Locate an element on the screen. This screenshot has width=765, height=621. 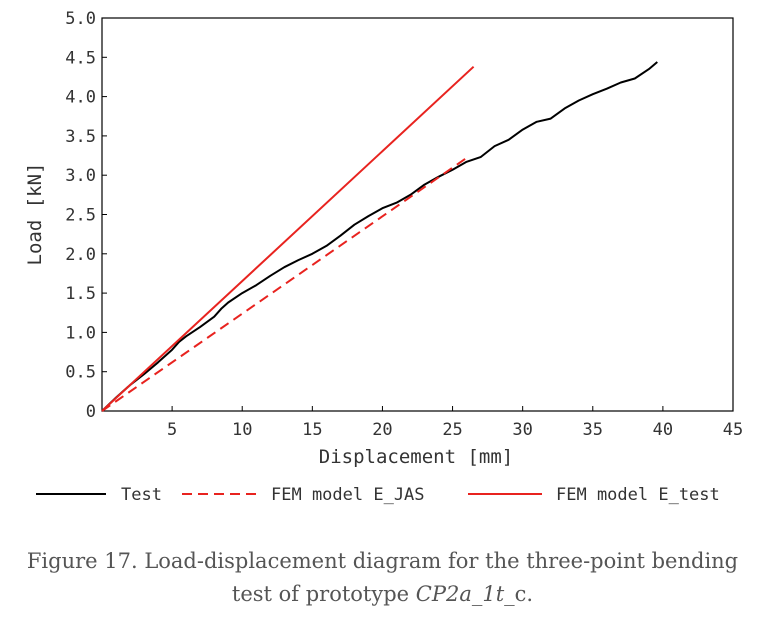
y-tick-label: 0 is located at coordinates (91, 412).